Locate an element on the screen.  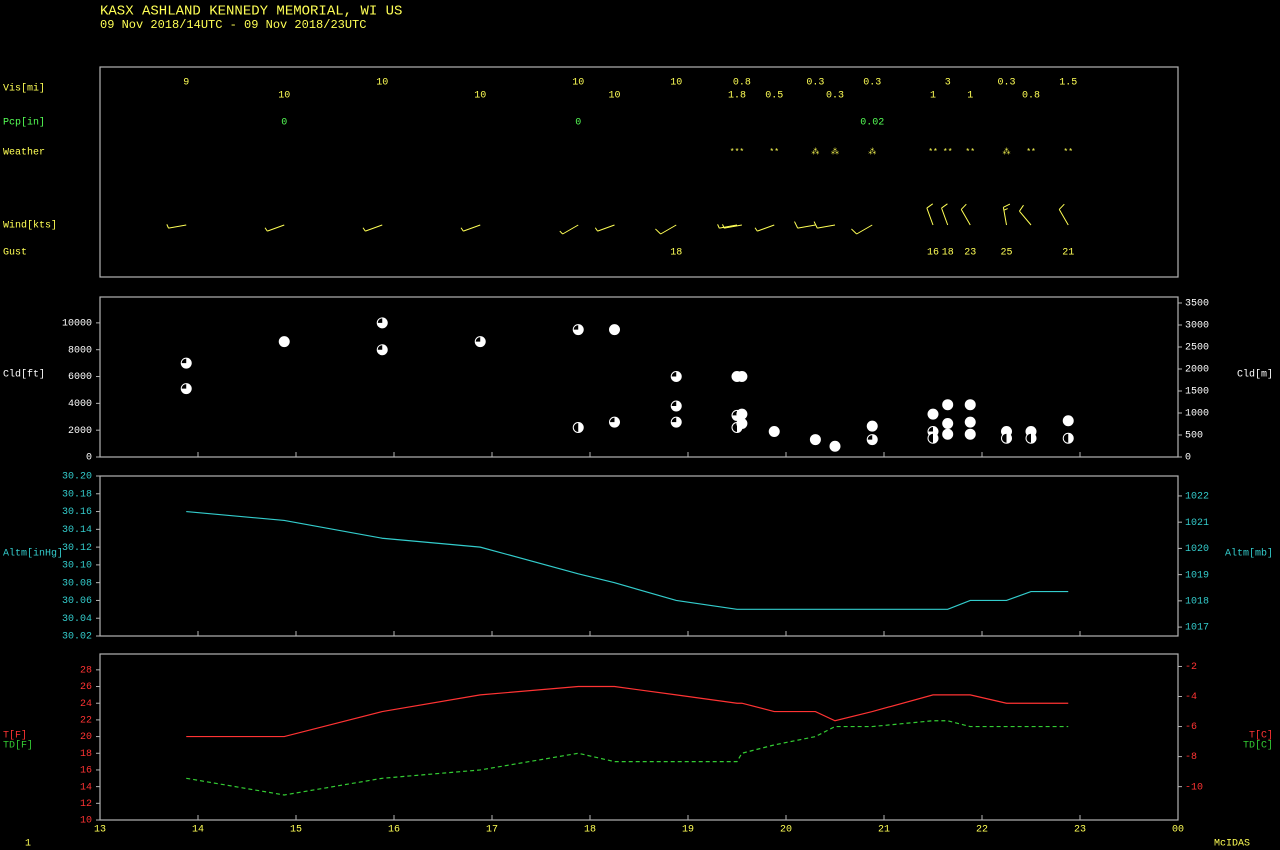
y-tick-label: 18 is located at coordinates (86, 754).